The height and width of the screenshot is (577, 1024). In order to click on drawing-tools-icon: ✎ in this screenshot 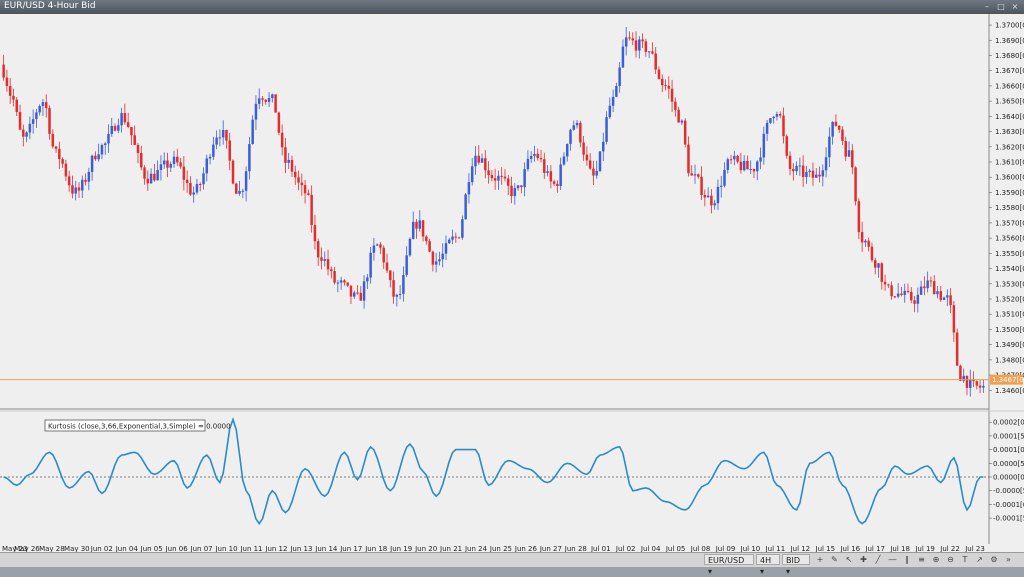, I will do `click(834, 559)`.